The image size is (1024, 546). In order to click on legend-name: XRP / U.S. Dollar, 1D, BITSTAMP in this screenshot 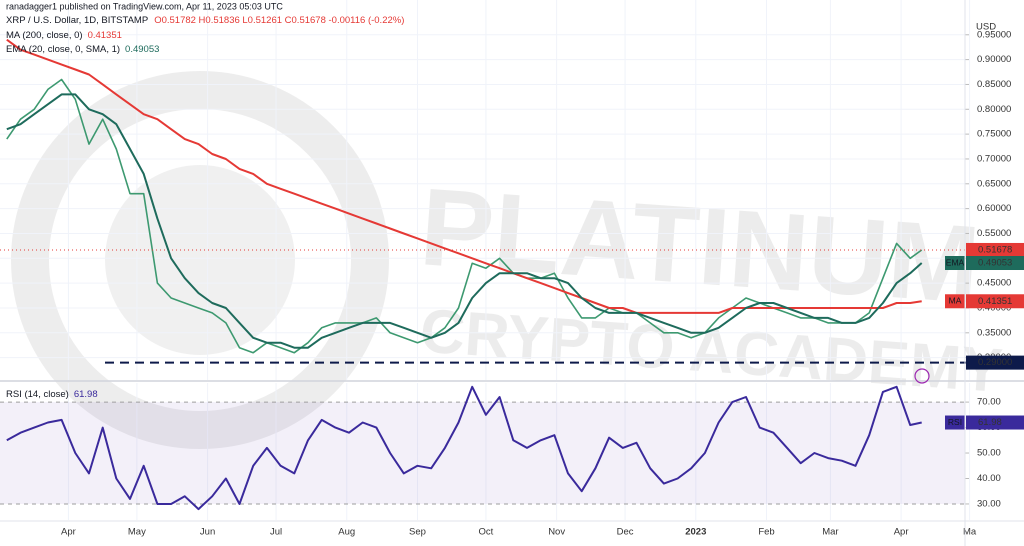, I will do `click(77, 20)`.